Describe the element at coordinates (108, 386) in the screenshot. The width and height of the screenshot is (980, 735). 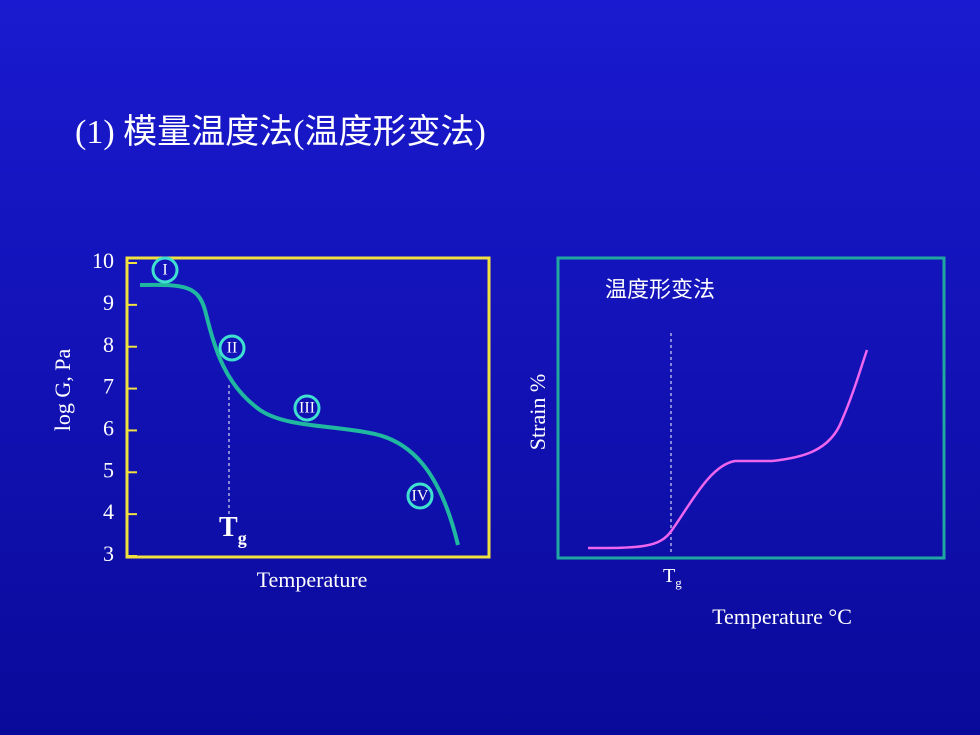
I see `y-tick-label: 7` at that location.